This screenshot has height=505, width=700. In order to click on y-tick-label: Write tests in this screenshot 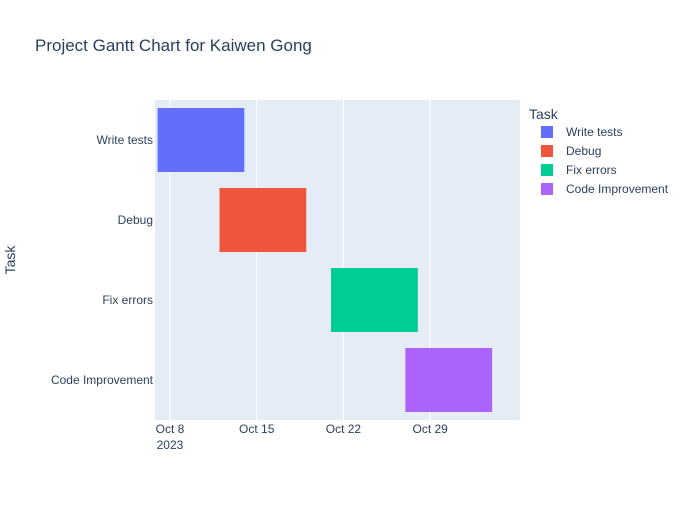, I will do `click(125, 140)`.